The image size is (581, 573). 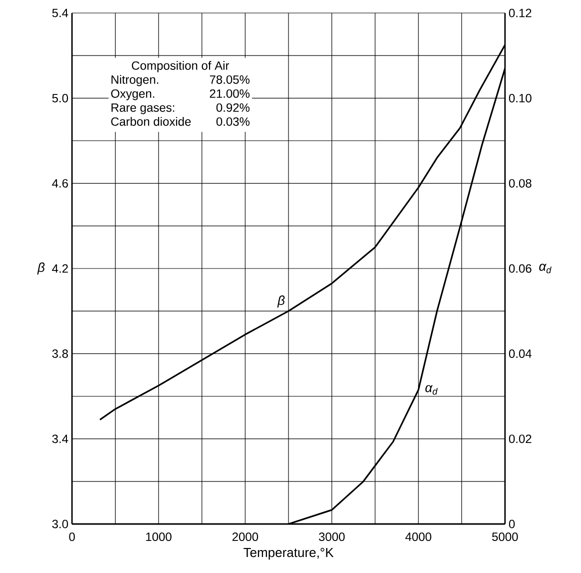 I want to click on series-label: α$_{d}$, so click(x=431, y=390).